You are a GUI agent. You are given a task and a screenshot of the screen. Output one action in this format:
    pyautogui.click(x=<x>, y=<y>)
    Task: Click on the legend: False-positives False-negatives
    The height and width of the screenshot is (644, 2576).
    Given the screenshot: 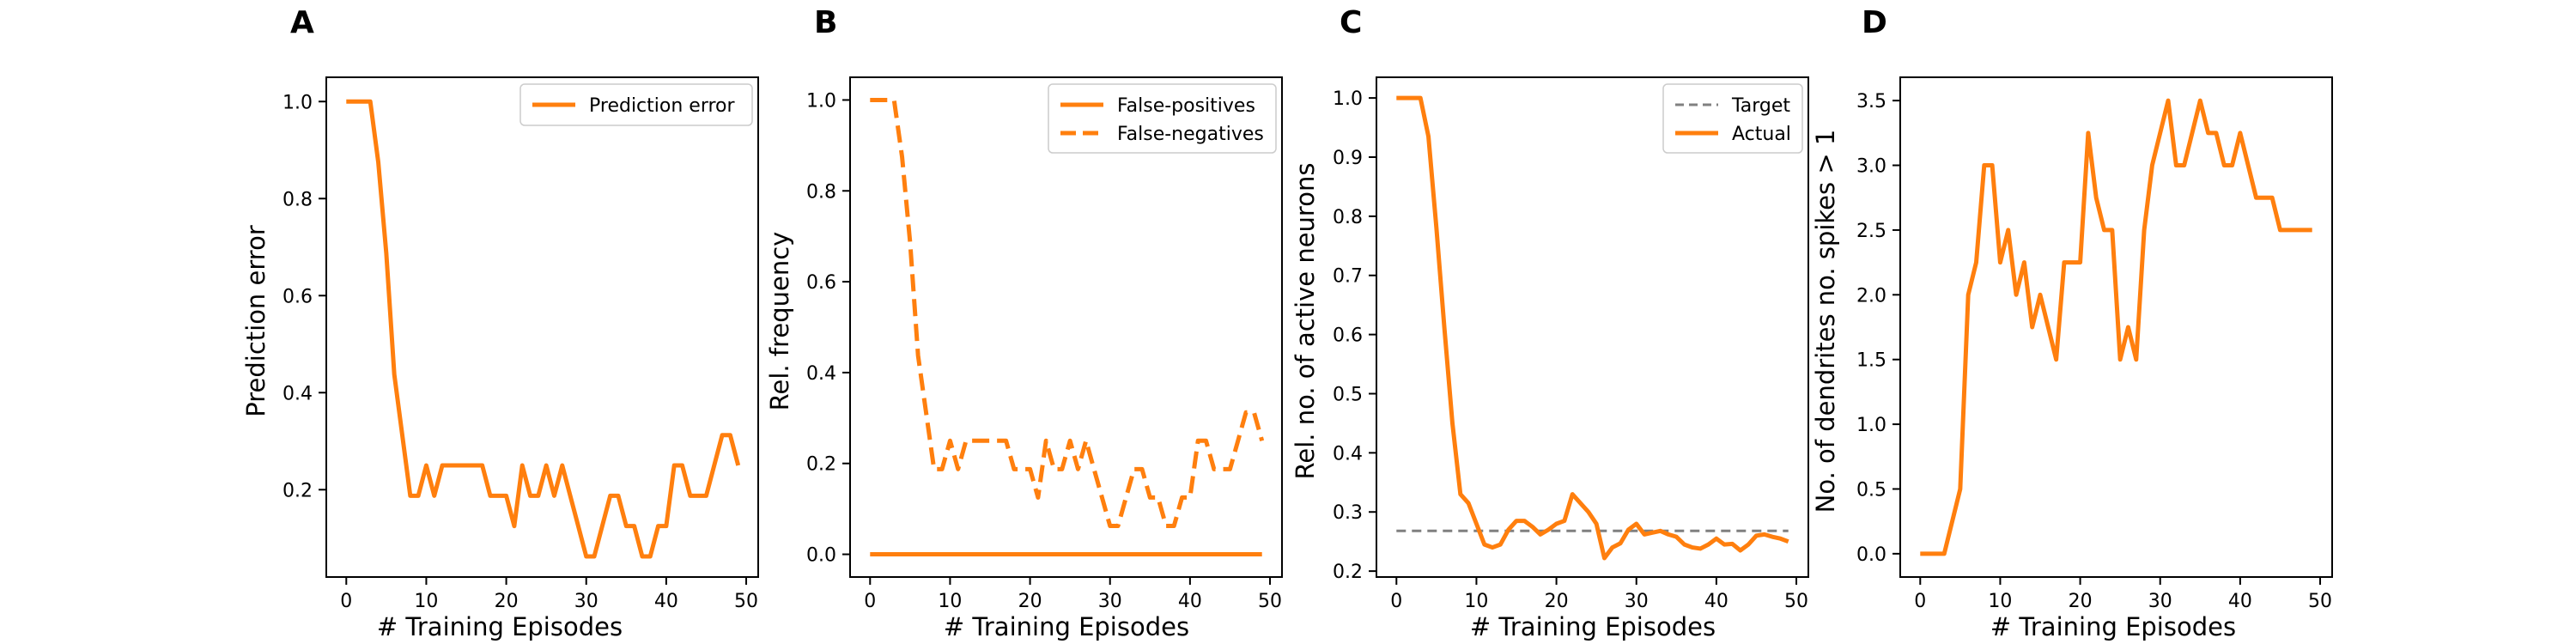 What is the action you would take?
    pyautogui.click(x=1162, y=118)
    